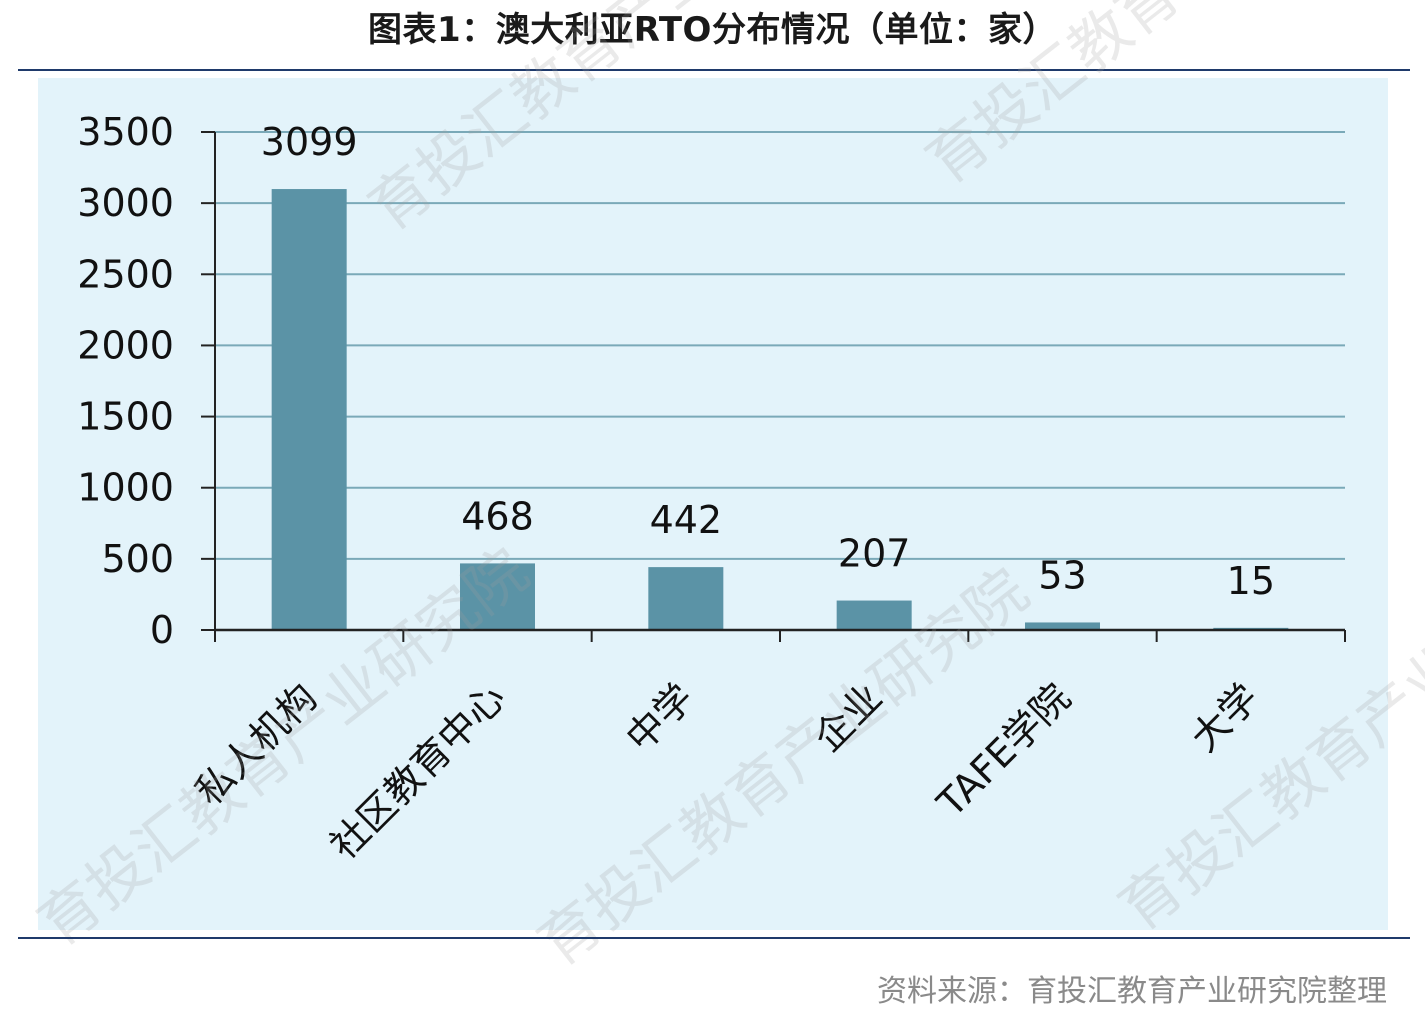  I want to click on y-tick-label: 3500, so click(125, 132).